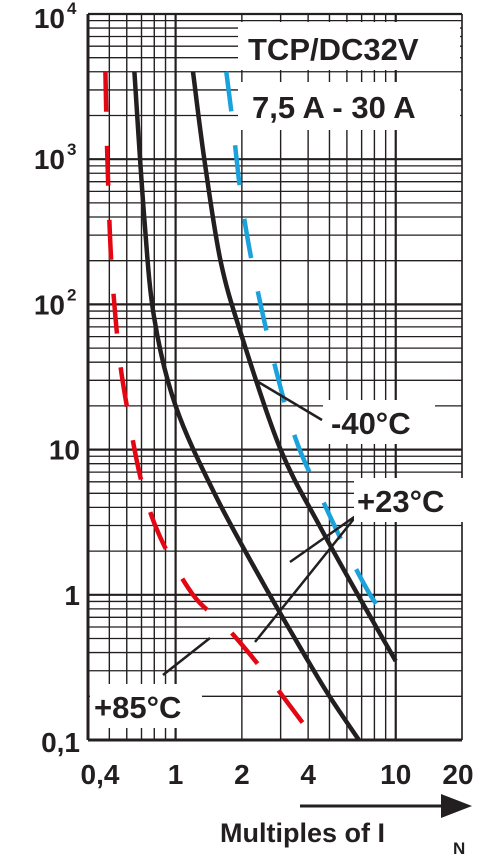 Image resolution: width=490 pixels, height=859 pixels. I want to click on x-tick-labels: 0,4 1 2 4 10 20, so click(277, 774).